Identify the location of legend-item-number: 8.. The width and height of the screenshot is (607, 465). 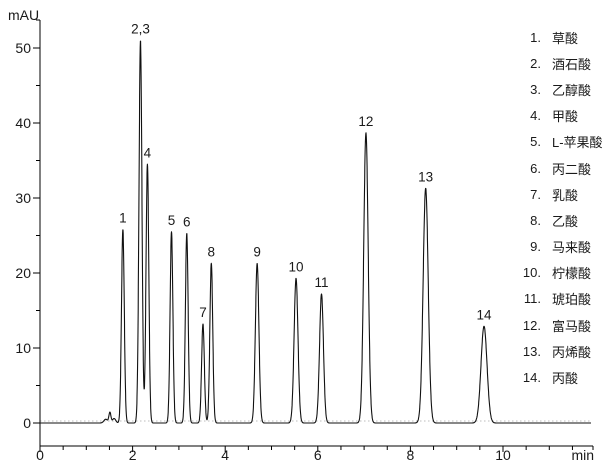
(535, 220).